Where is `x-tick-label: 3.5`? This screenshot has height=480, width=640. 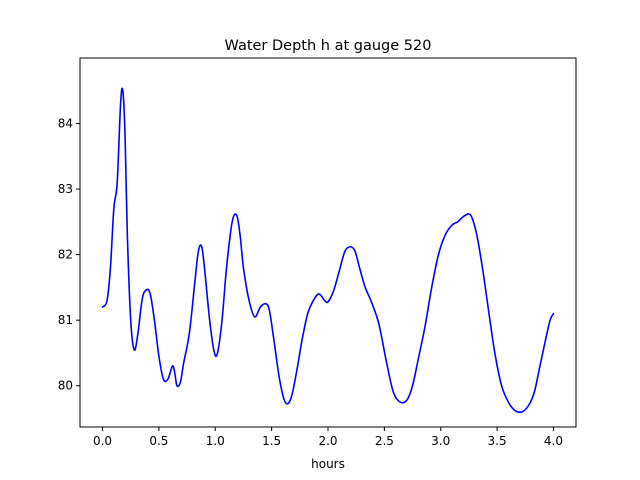
x-tick-label: 3.5 is located at coordinates (497, 441).